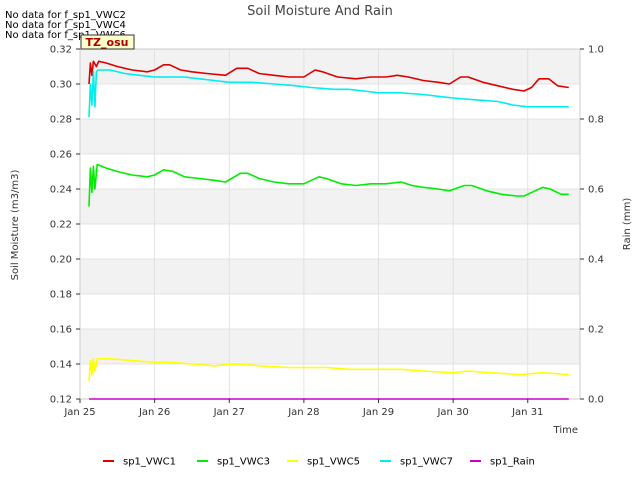 The width and height of the screenshot is (640, 480). What do you see at coordinates (596, 190) in the screenshot?
I see `y2-tick-label: 0.6` at bounding box center [596, 190].